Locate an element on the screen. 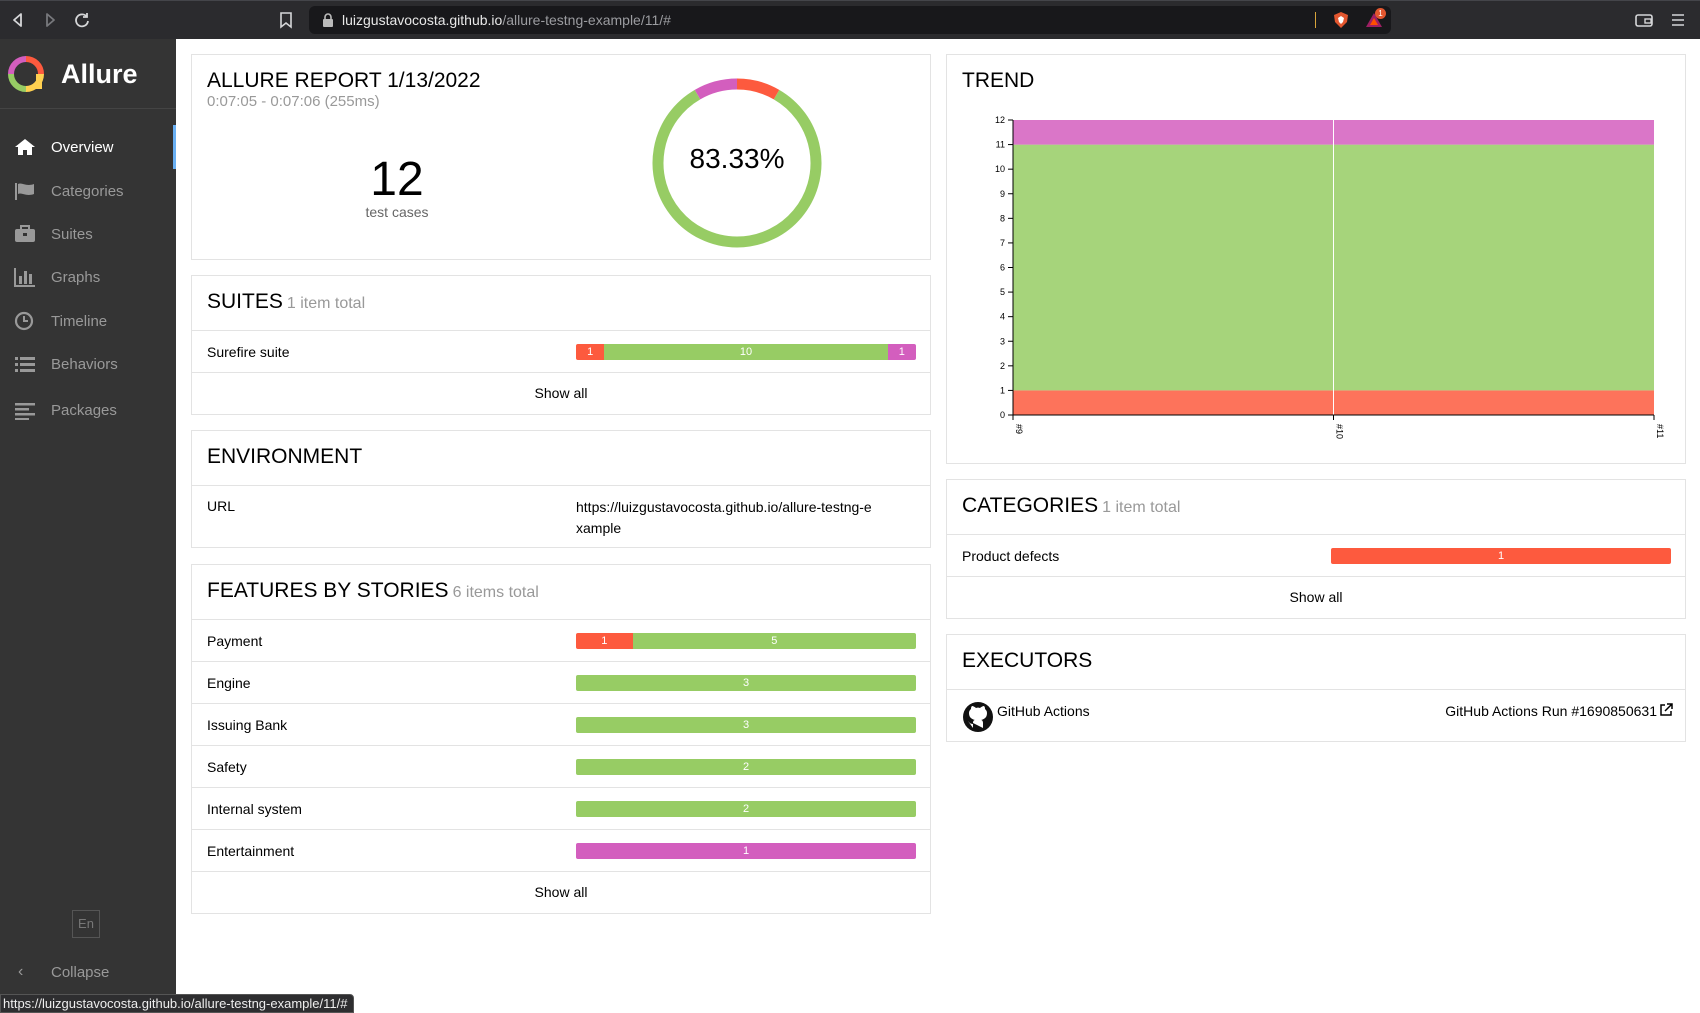 The height and width of the screenshot is (1013, 1700). categories-title: CATEGORIES is located at coordinates (1030, 505).